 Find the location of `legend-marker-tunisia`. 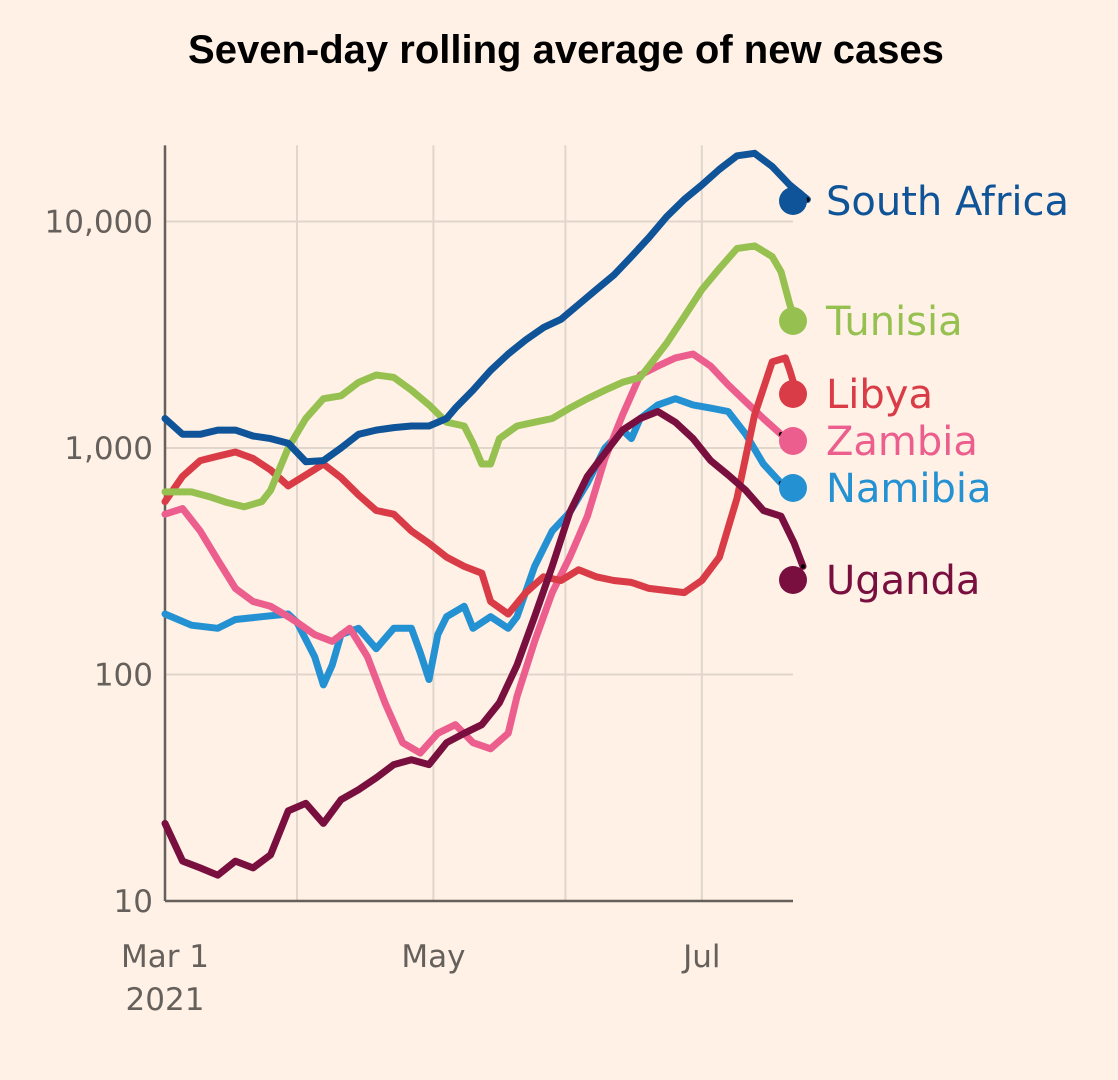

legend-marker-tunisia is located at coordinates (793, 321).